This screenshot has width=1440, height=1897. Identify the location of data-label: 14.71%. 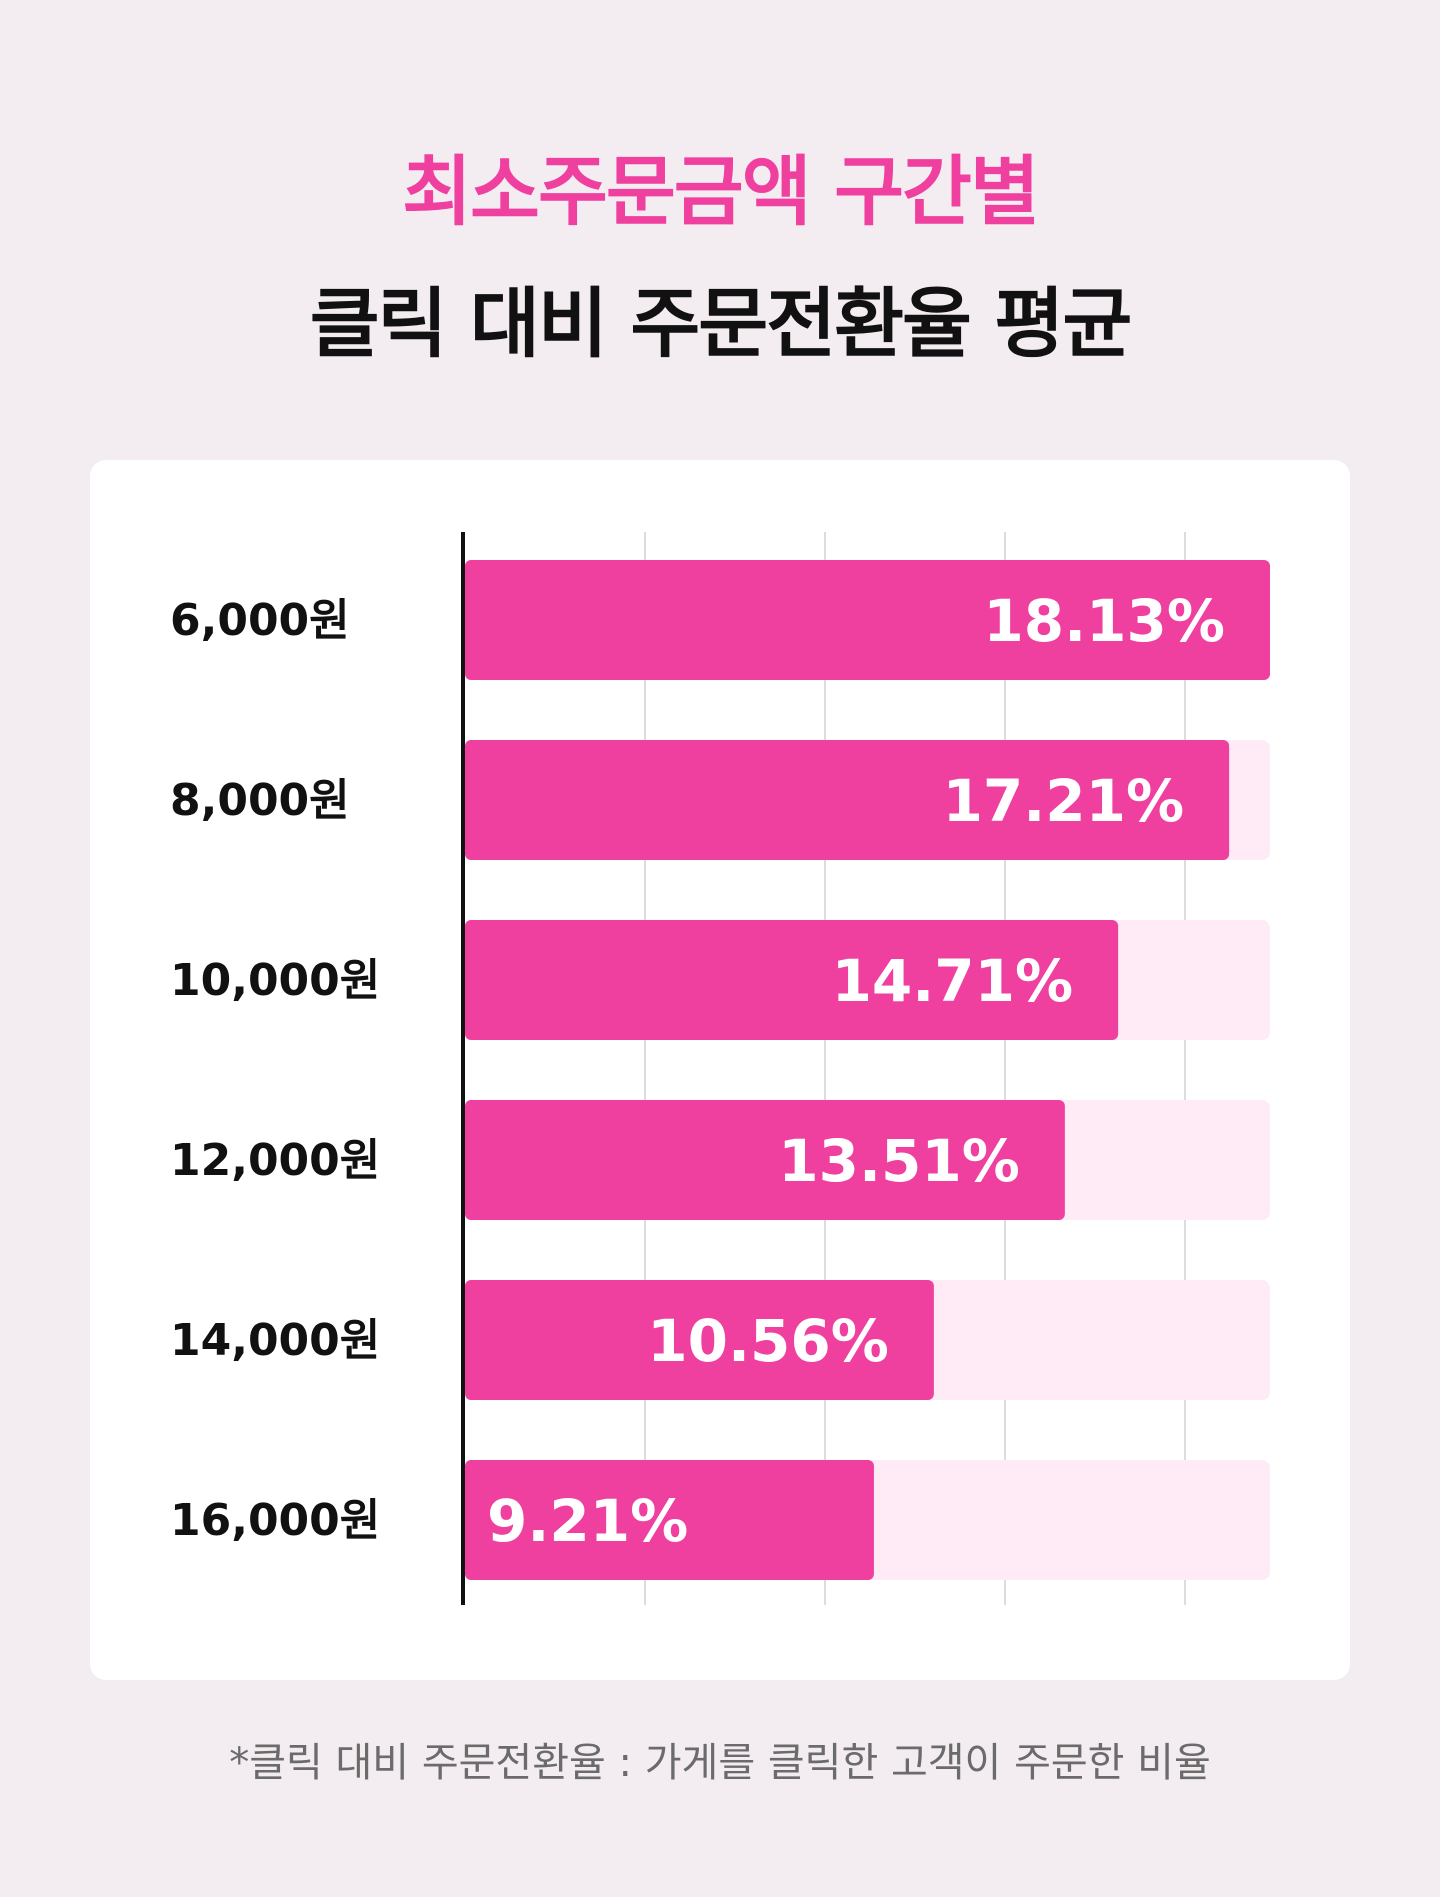
(953, 981).